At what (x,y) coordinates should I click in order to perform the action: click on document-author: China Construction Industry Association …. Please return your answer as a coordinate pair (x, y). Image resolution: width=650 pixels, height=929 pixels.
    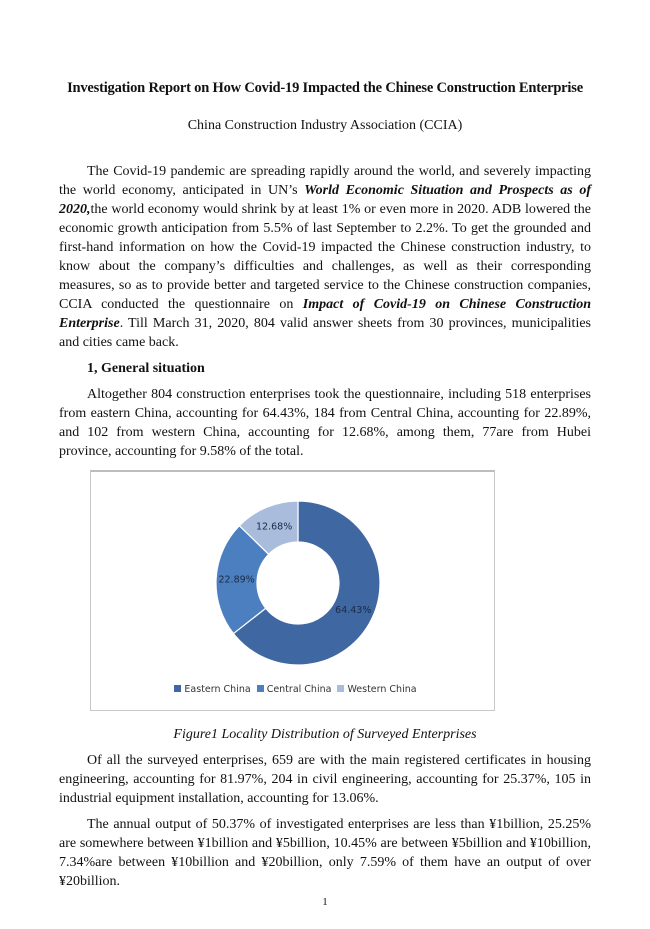
    Looking at the image, I should click on (325, 125).